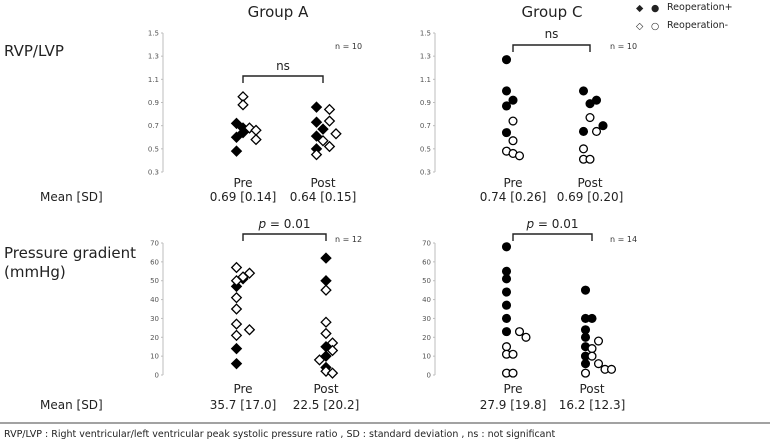 Image resolution: width=770 pixels, height=442 pixels. What do you see at coordinates (278, 12) in the screenshot?
I see `group-title-a: Group A` at bounding box center [278, 12].